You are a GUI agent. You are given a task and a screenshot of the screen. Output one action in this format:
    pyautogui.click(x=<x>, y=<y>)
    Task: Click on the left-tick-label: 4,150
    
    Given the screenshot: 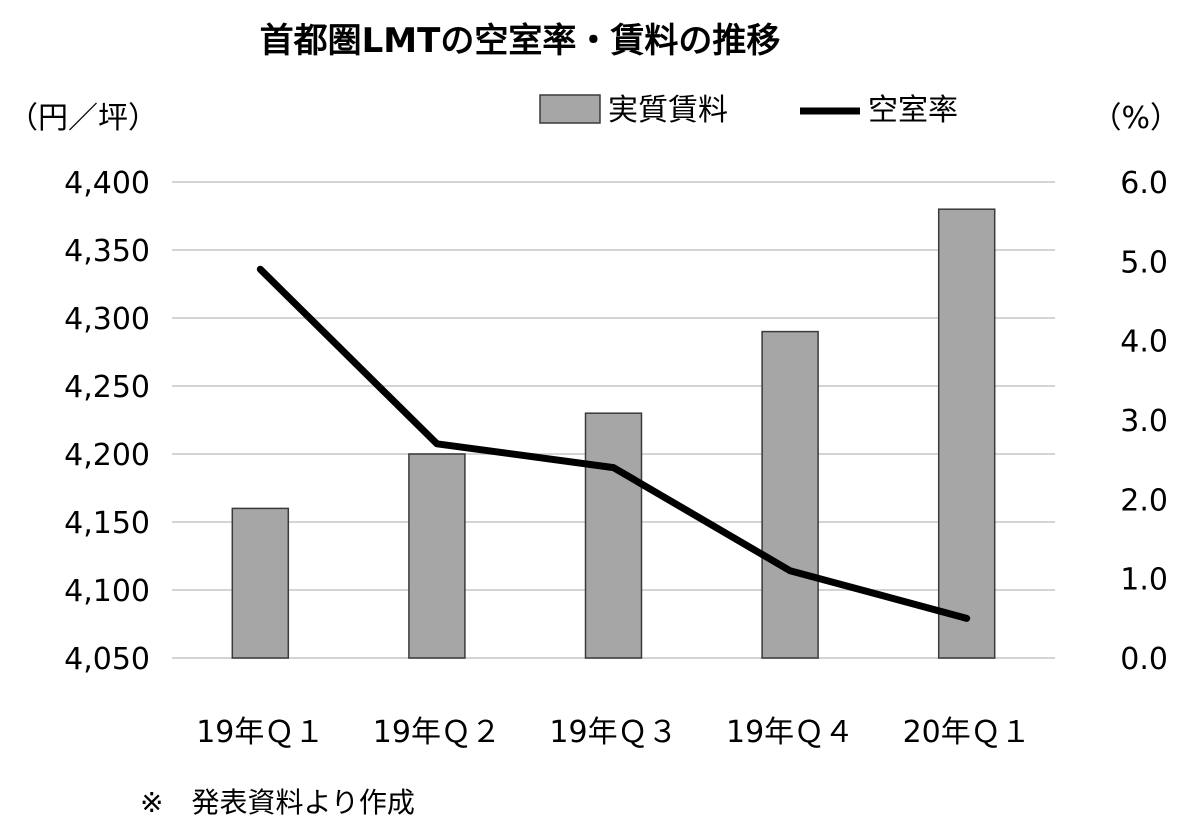 What is the action you would take?
    pyautogui.click(x=107, y=523)
    